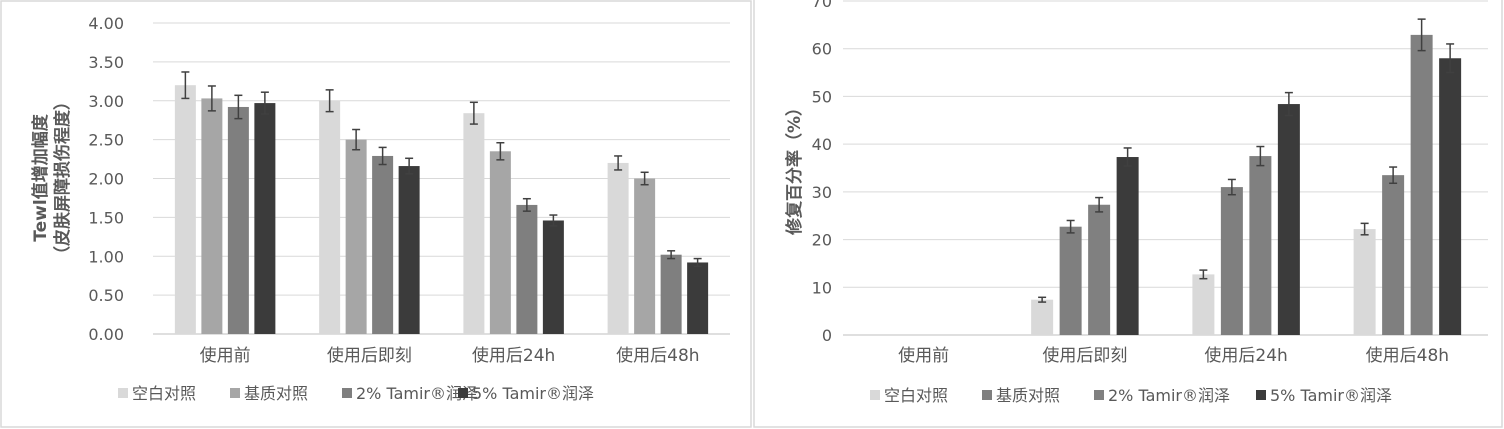  What do you see at coordinates (106, 334) in the screenshot?
I see `y-tick-label: 0.00` at bounding box center [106, 334].